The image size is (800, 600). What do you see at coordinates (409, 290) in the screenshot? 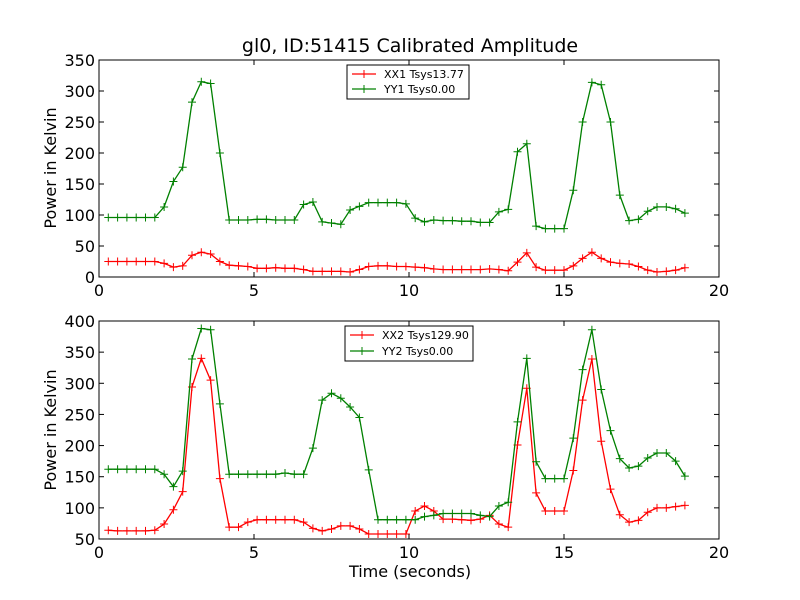
I see `top-x-tick-label: 10` at bounding box center [409, 290].